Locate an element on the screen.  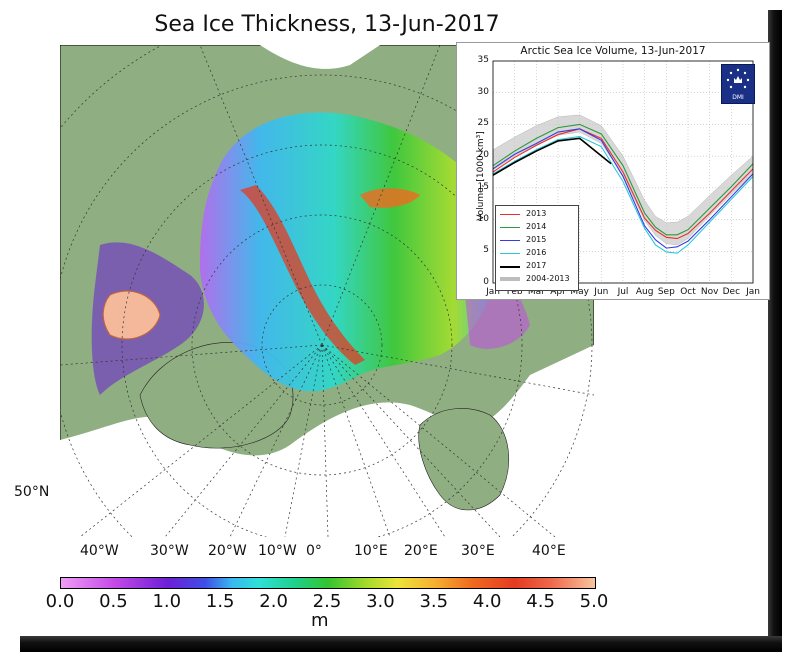
legend-label: 2014 is located at coordinates (536, 226).